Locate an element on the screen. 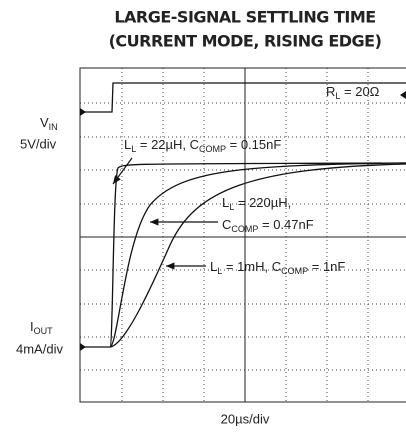  trace-label: LL = 1mH, CCOMP = 1nF is located at coordinates (277, 267).